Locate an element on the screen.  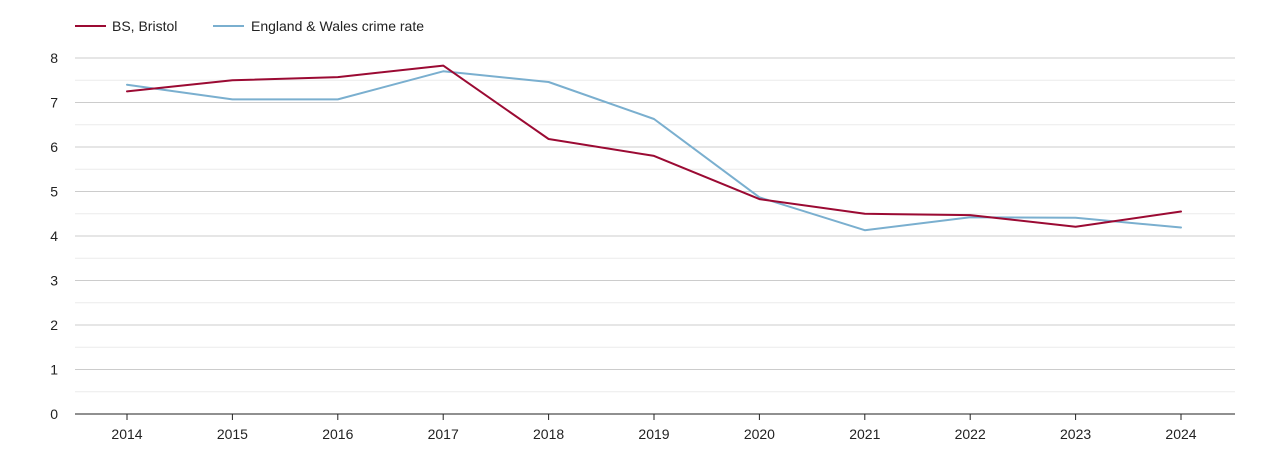
y-tick-label: 8 is located at coordinates (54, 58).